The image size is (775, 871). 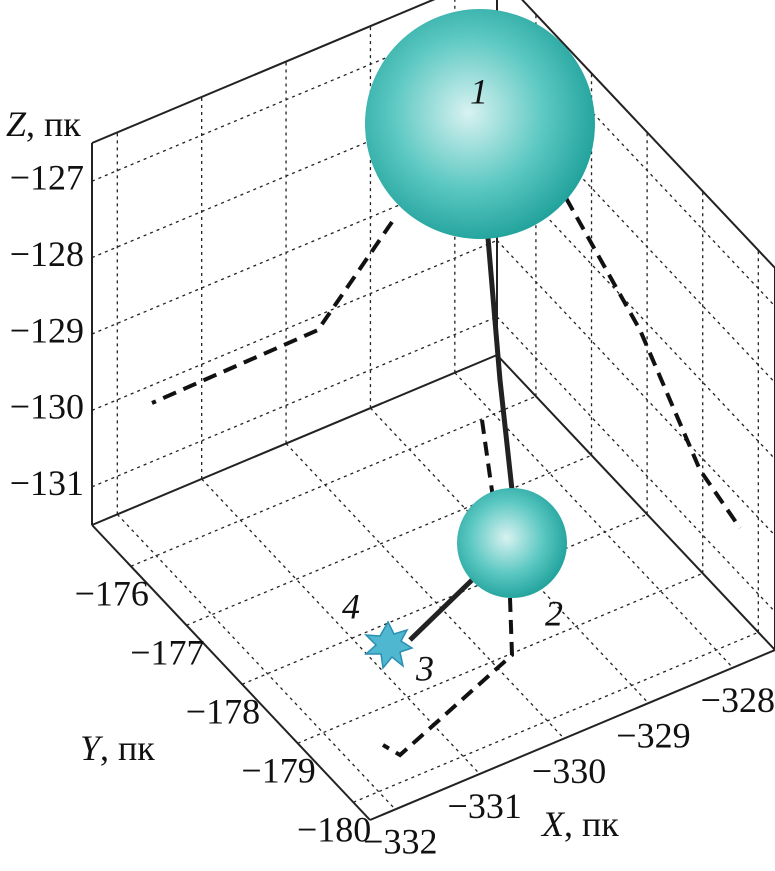 I want to click on x-axis-title: X, пк, so click(x=579, y=824).